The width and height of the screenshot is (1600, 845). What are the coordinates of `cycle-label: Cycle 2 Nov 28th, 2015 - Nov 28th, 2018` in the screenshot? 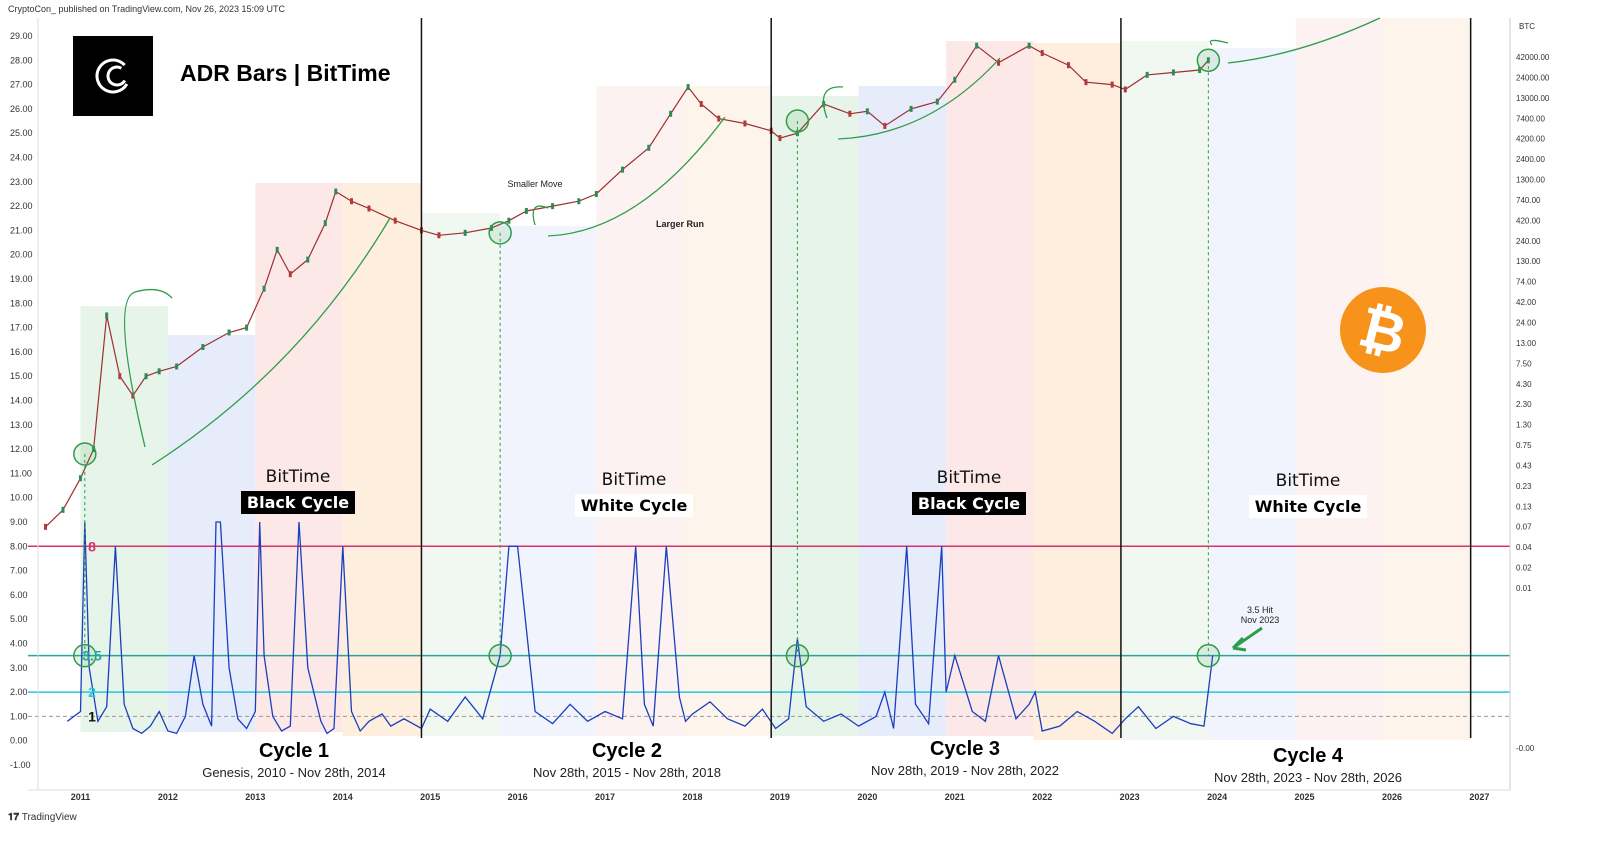 It's located at (627, 760).